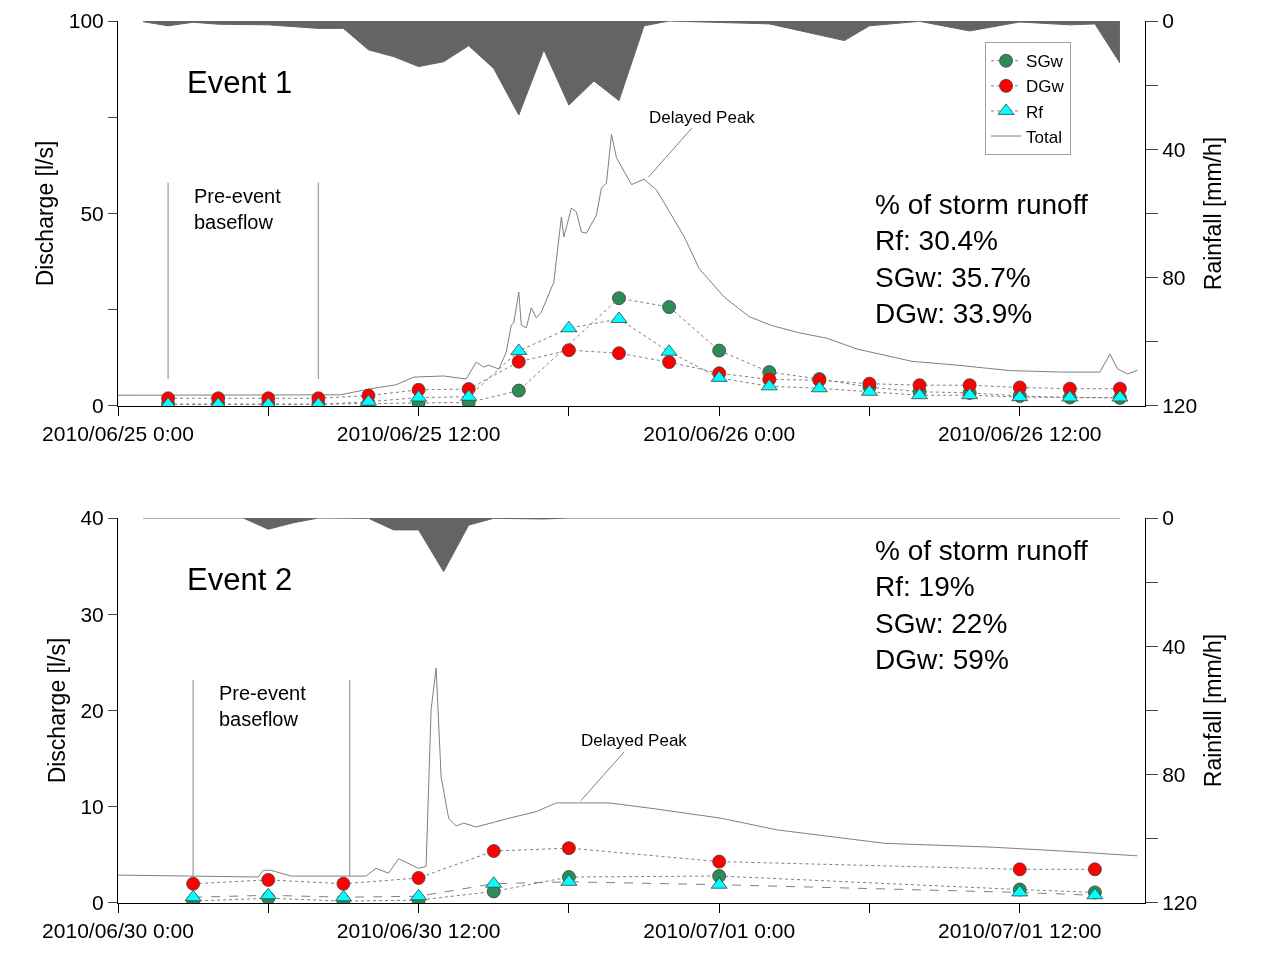 The width and height of the screenshot is (1269, 968). What do you see at coordinates (240, 82) in the screenshot?
I see `annotation: Event 1` at bounding box center [240, 82].